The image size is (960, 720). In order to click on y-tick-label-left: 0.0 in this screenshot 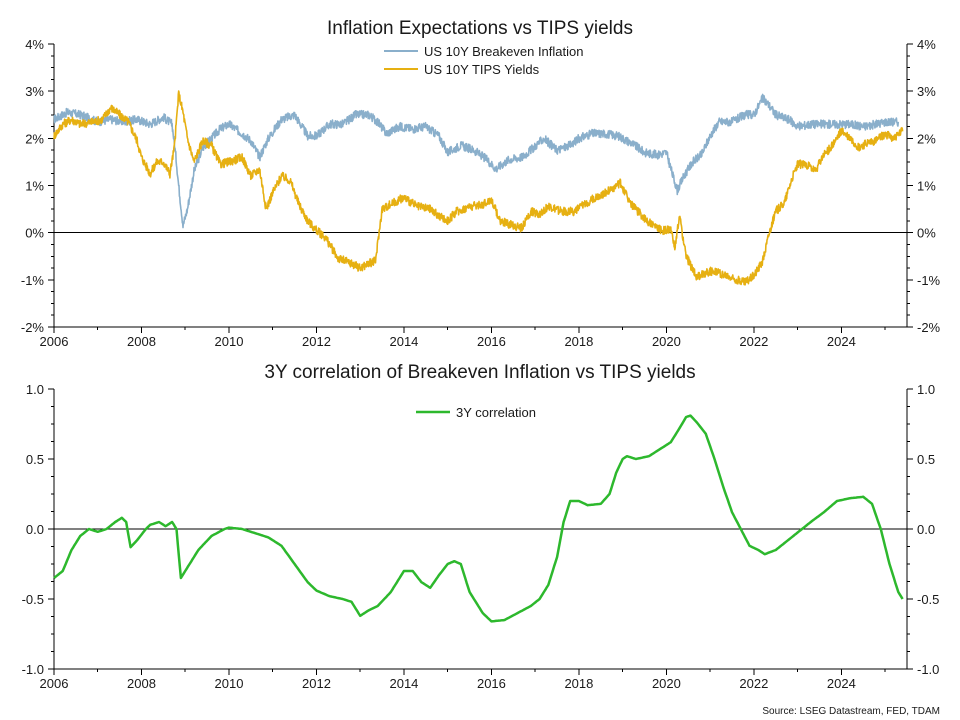, I will do `click(35, 529)`.